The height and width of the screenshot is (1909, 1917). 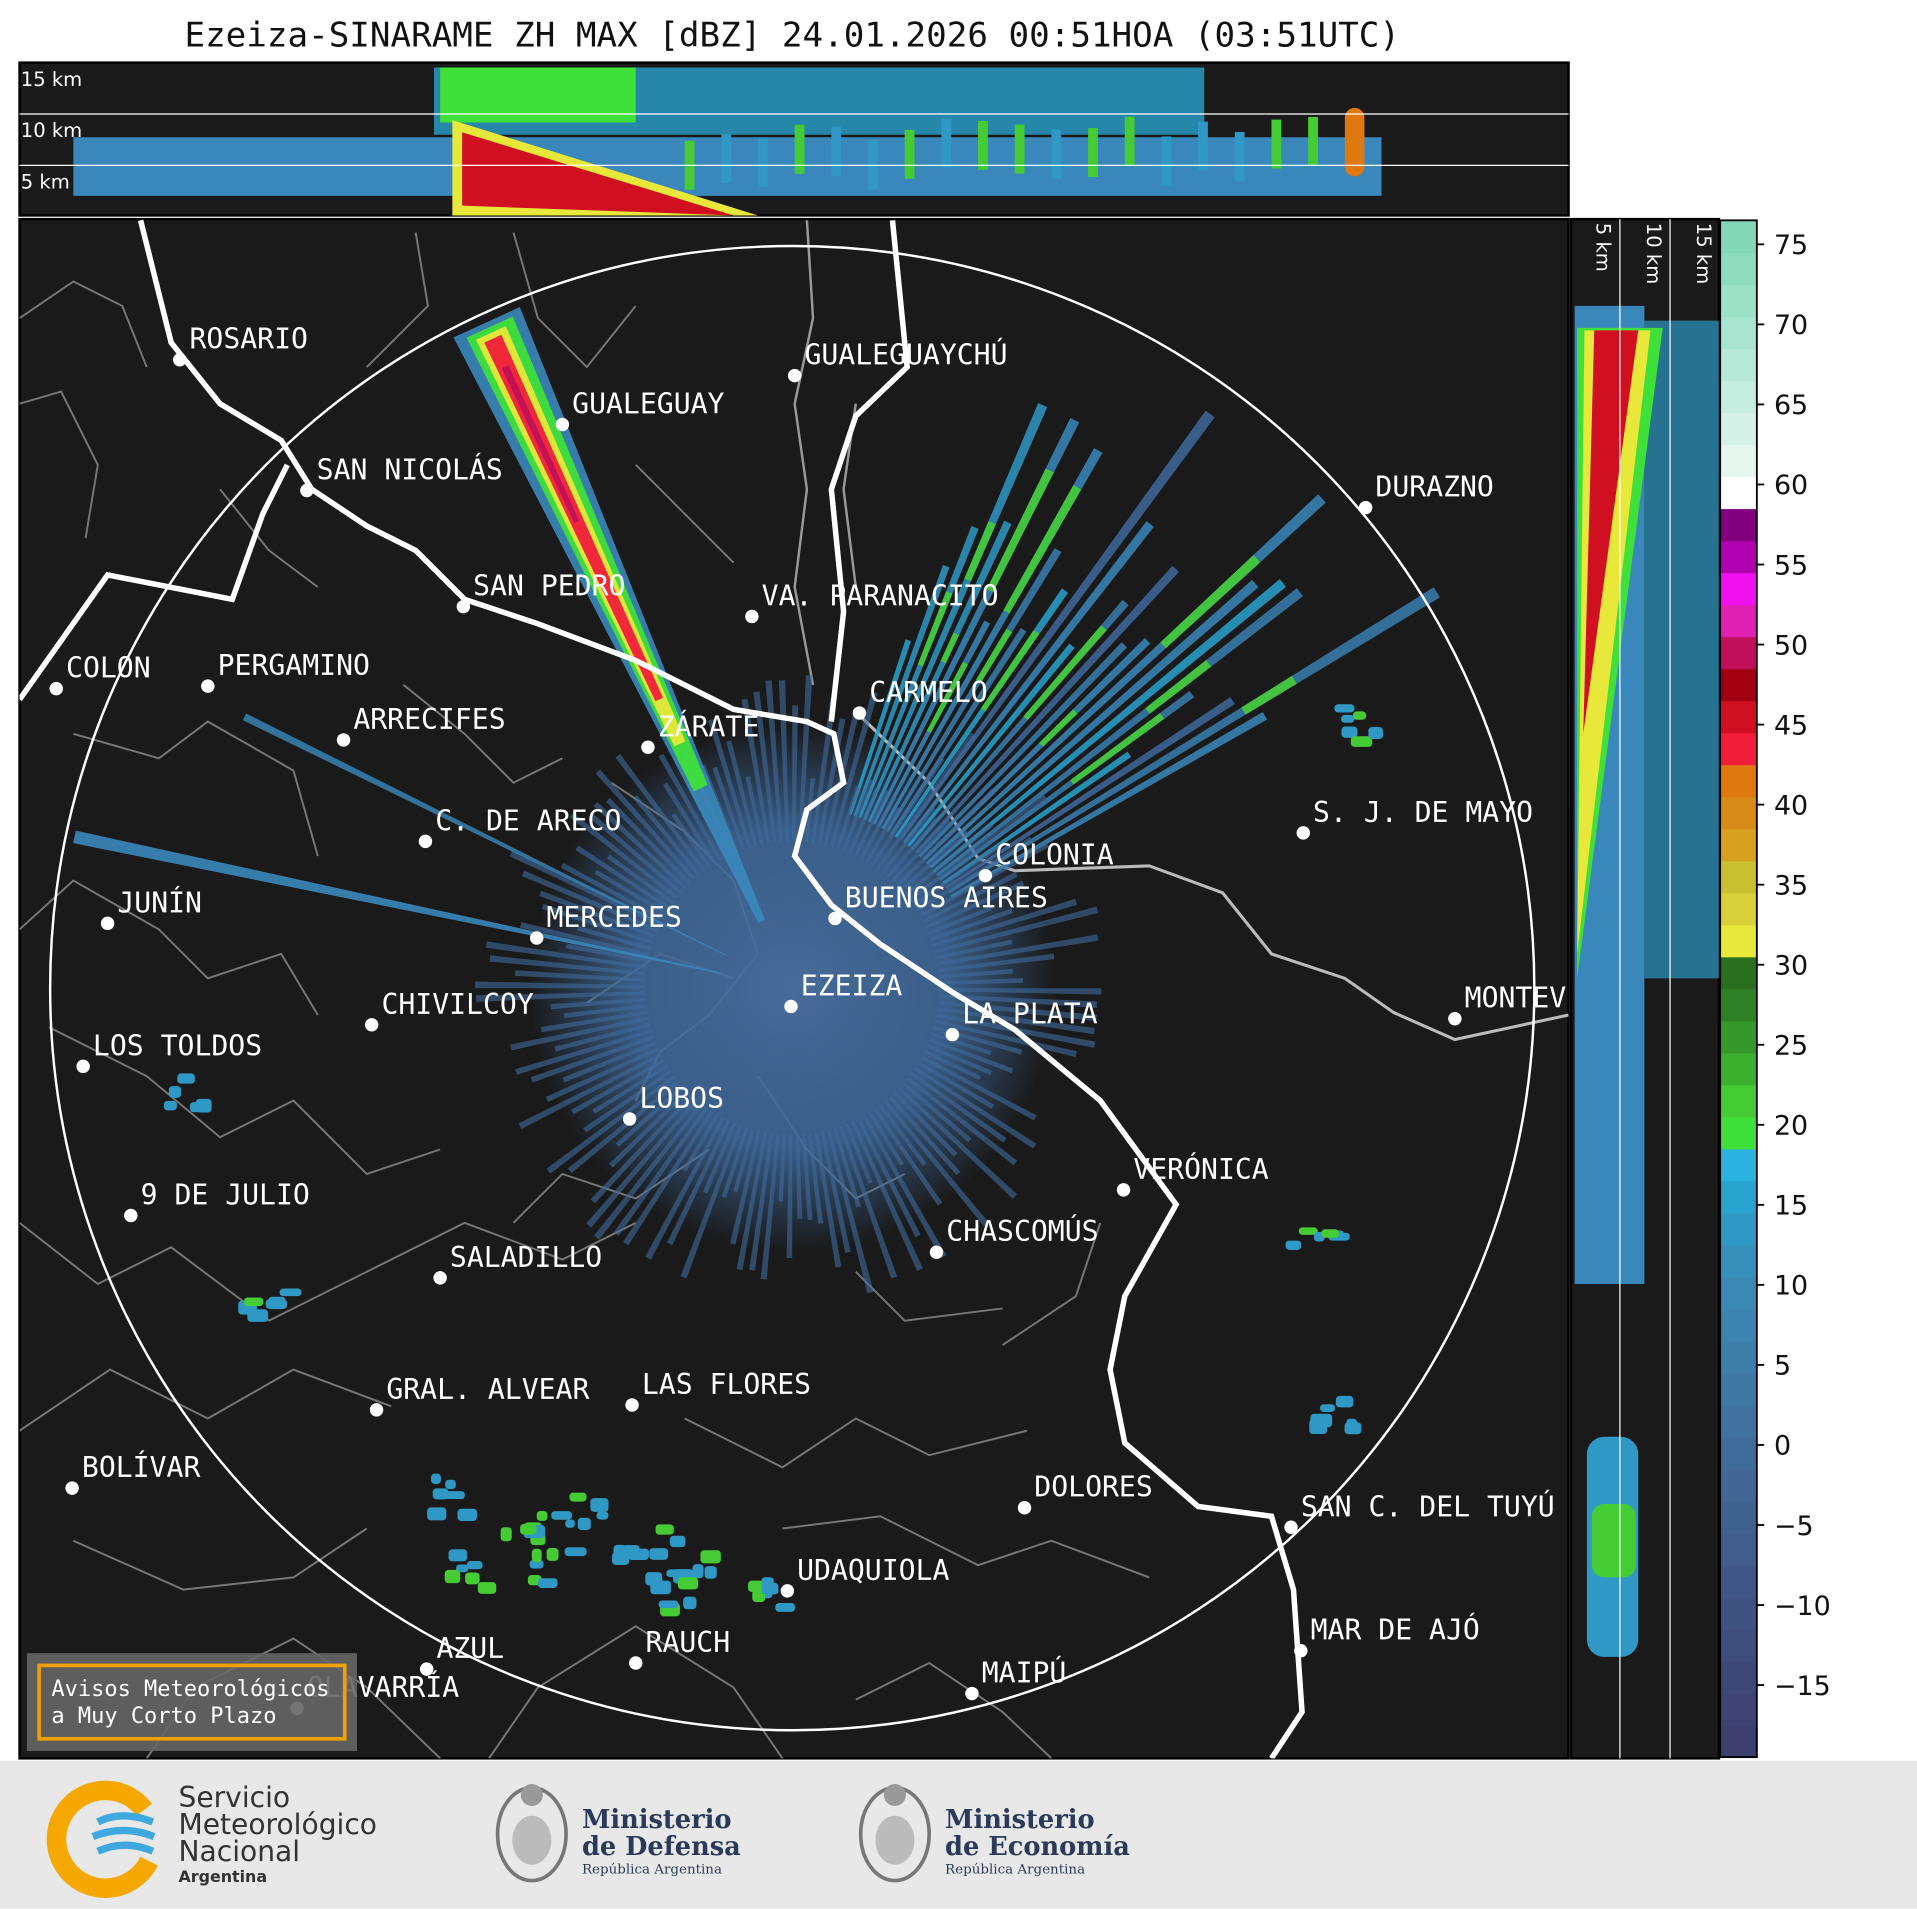 What do you see at coordinates (549, 586) in the screenshot?
I see `city-label: SAN PEDRO` at bounding box center [549, 586].